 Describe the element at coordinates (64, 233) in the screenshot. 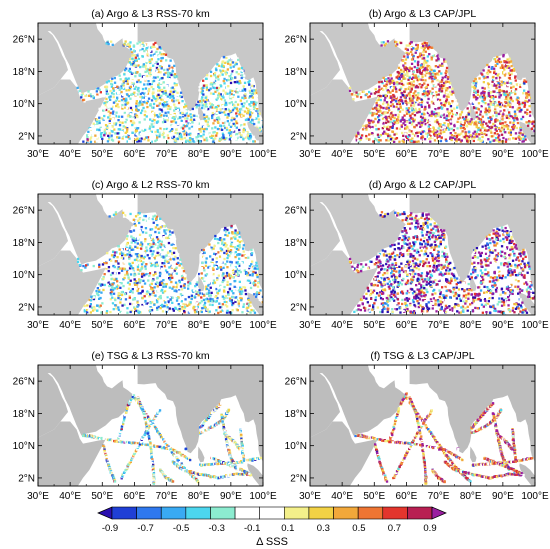

I see `sea-inlet` at that location.